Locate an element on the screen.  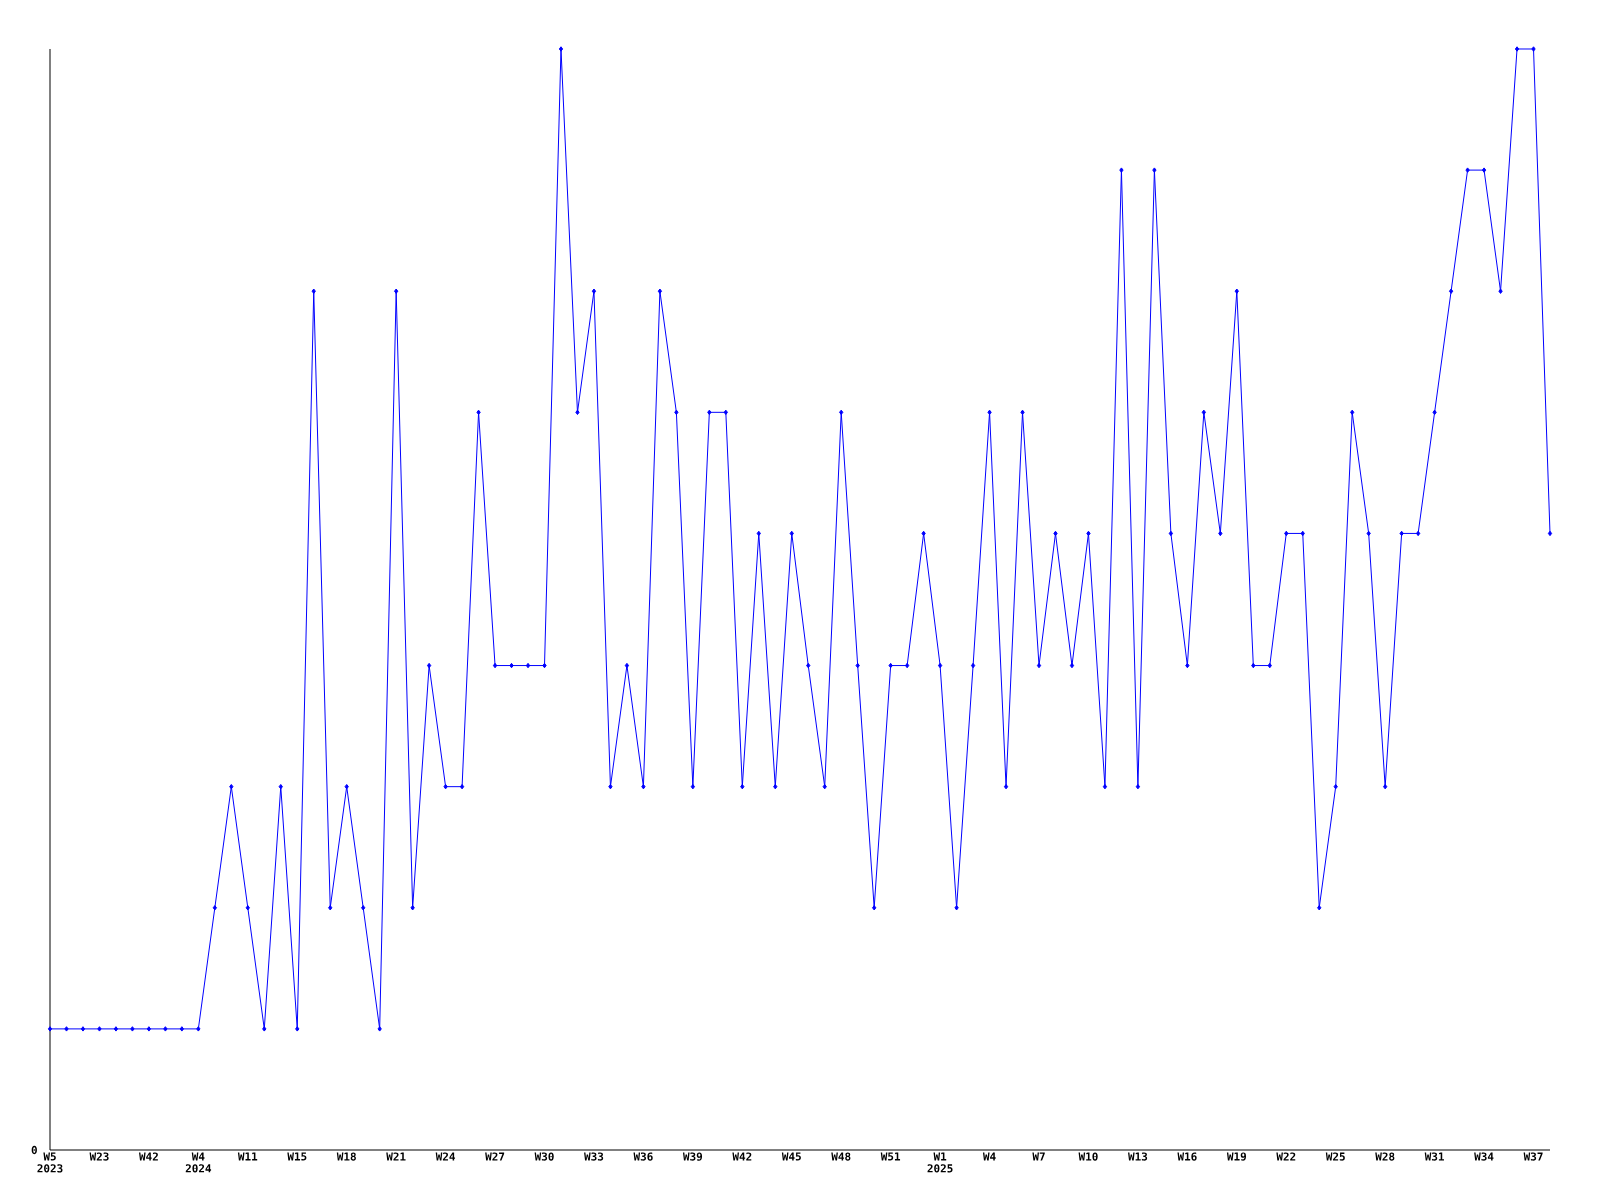
x-tick-label: W33 is located at coordinates (594, 1156).